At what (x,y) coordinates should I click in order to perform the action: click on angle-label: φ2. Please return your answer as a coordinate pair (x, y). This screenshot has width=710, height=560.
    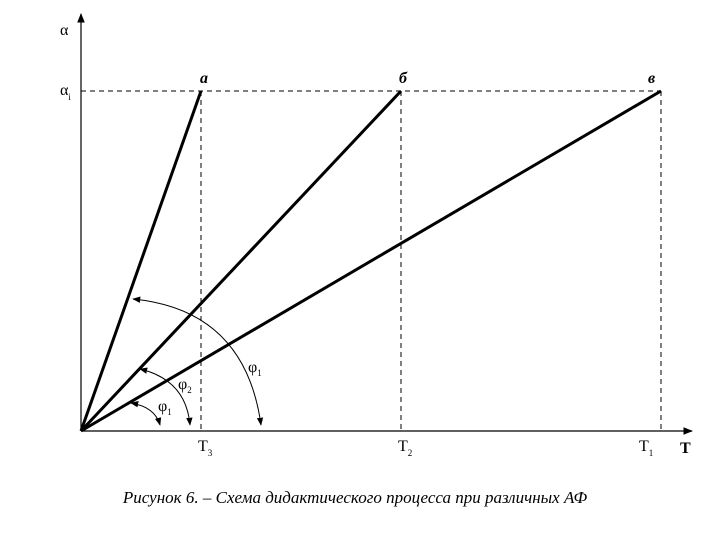
    Looking at the image, I should click on (185, 385).